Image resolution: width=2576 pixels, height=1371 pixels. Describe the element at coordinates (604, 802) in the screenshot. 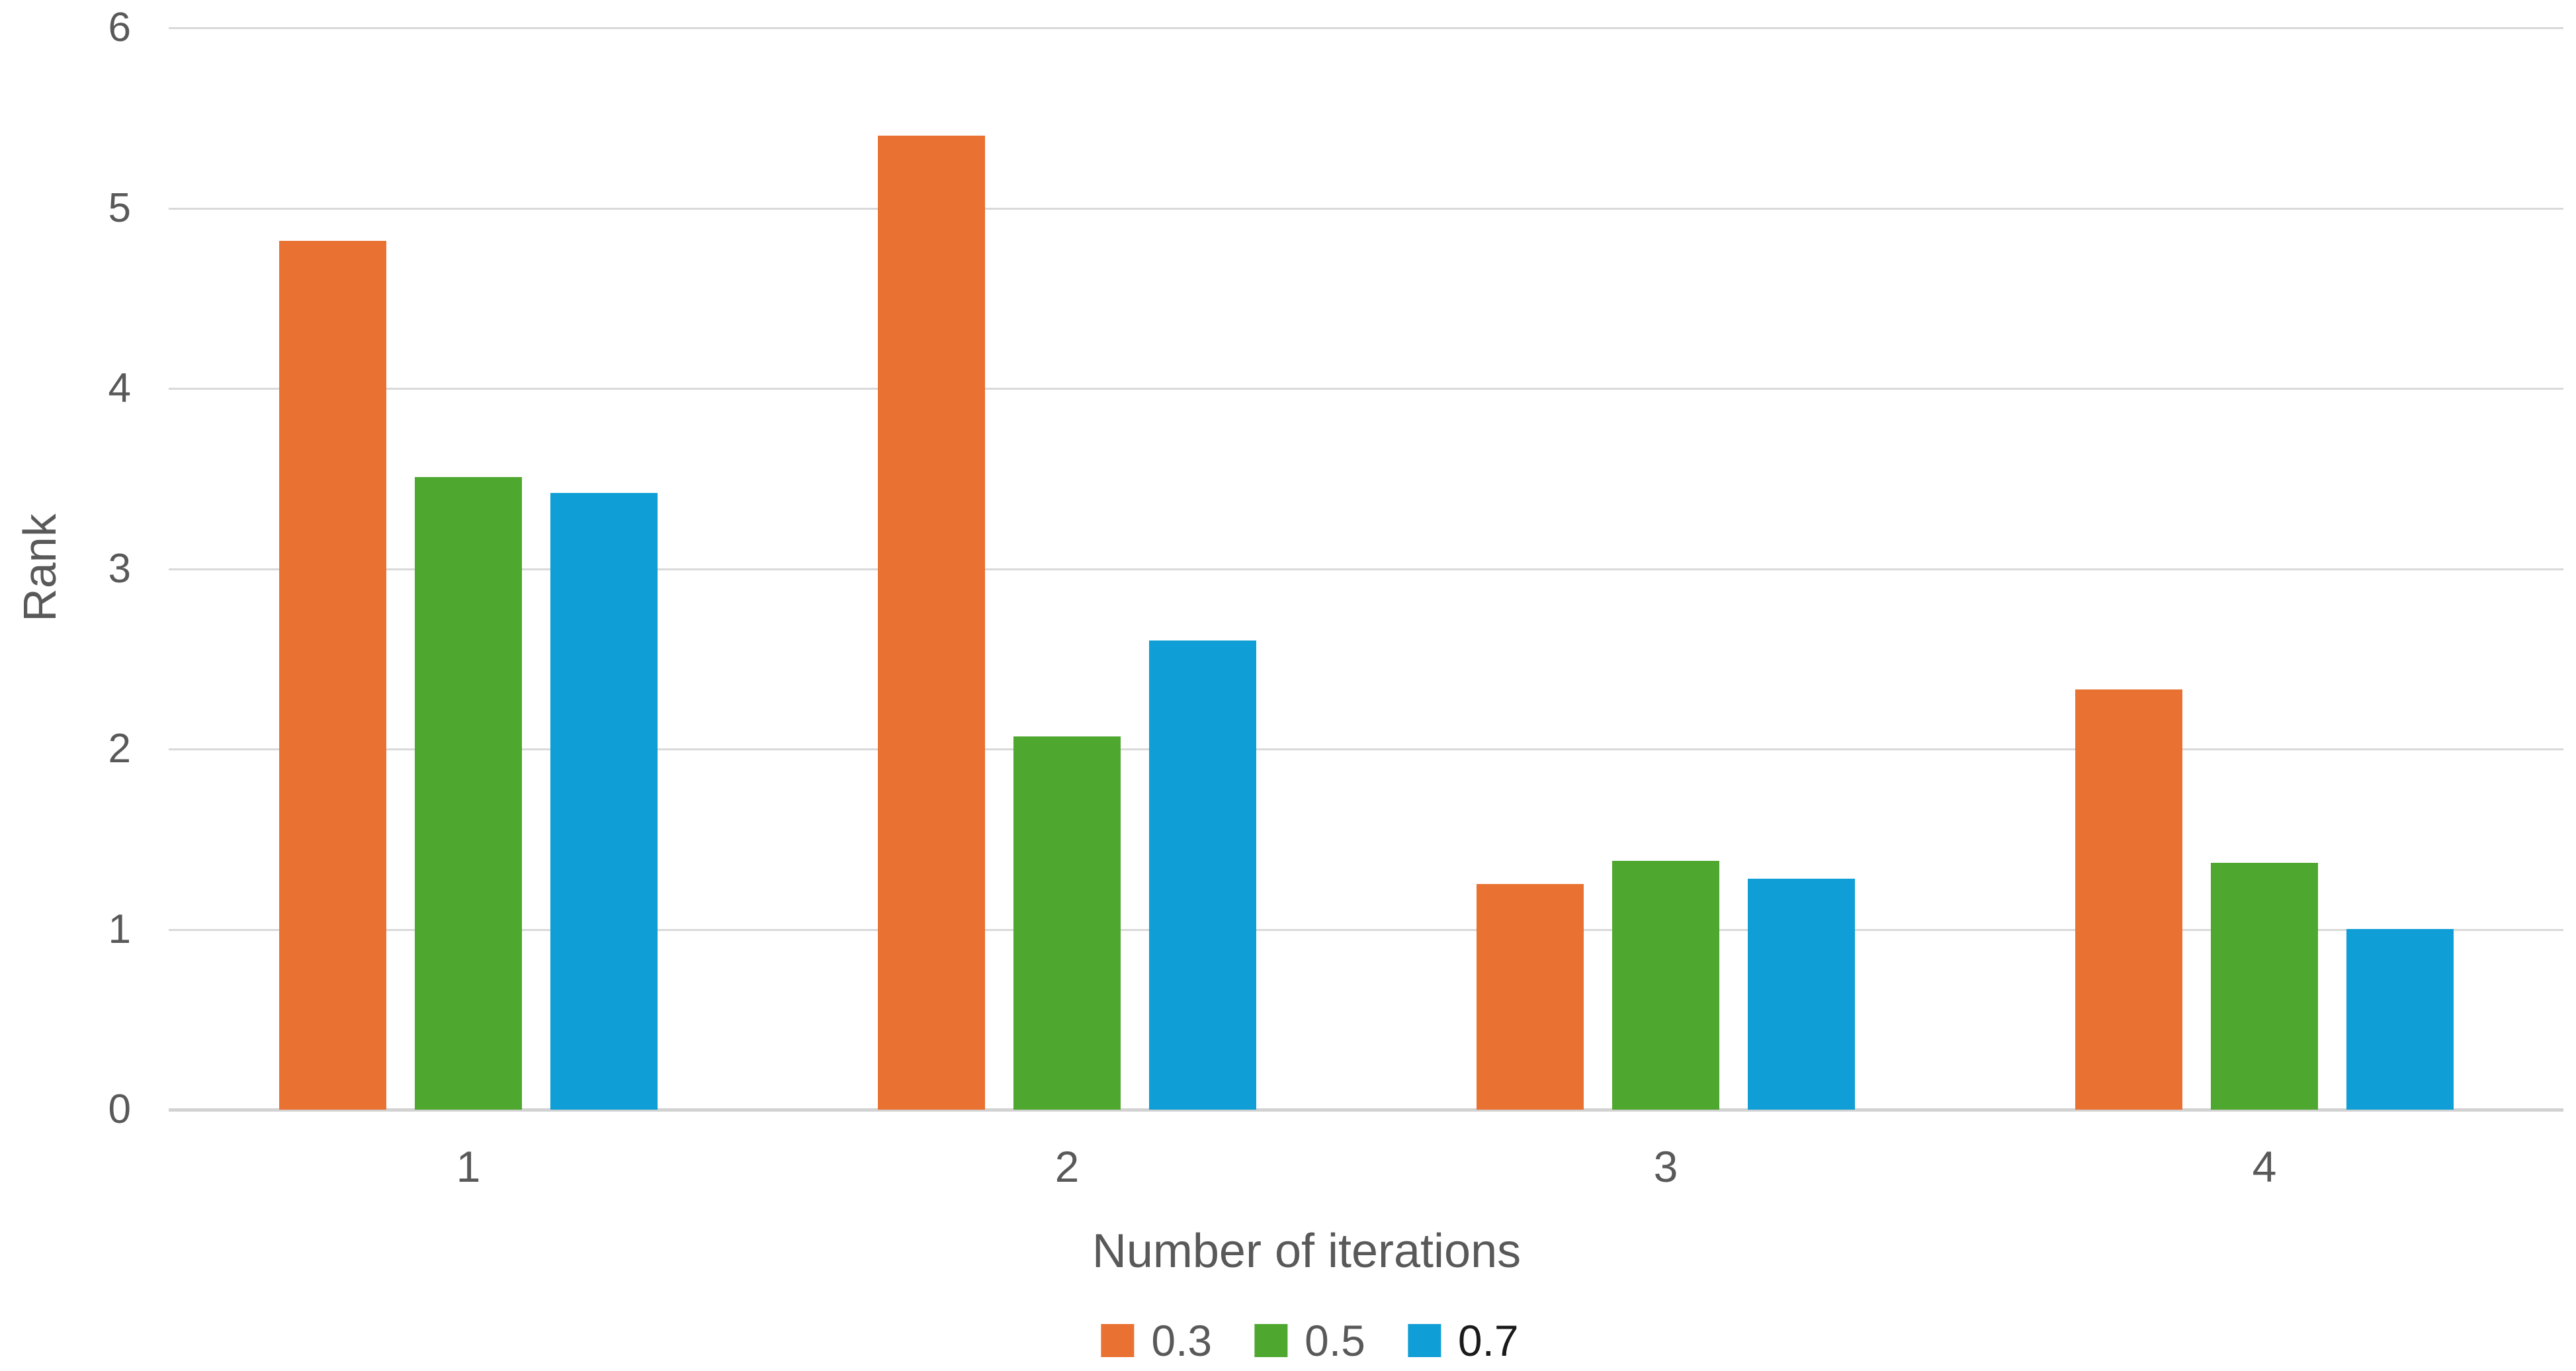

I see `bar-series-0.7-category-1` at that location.